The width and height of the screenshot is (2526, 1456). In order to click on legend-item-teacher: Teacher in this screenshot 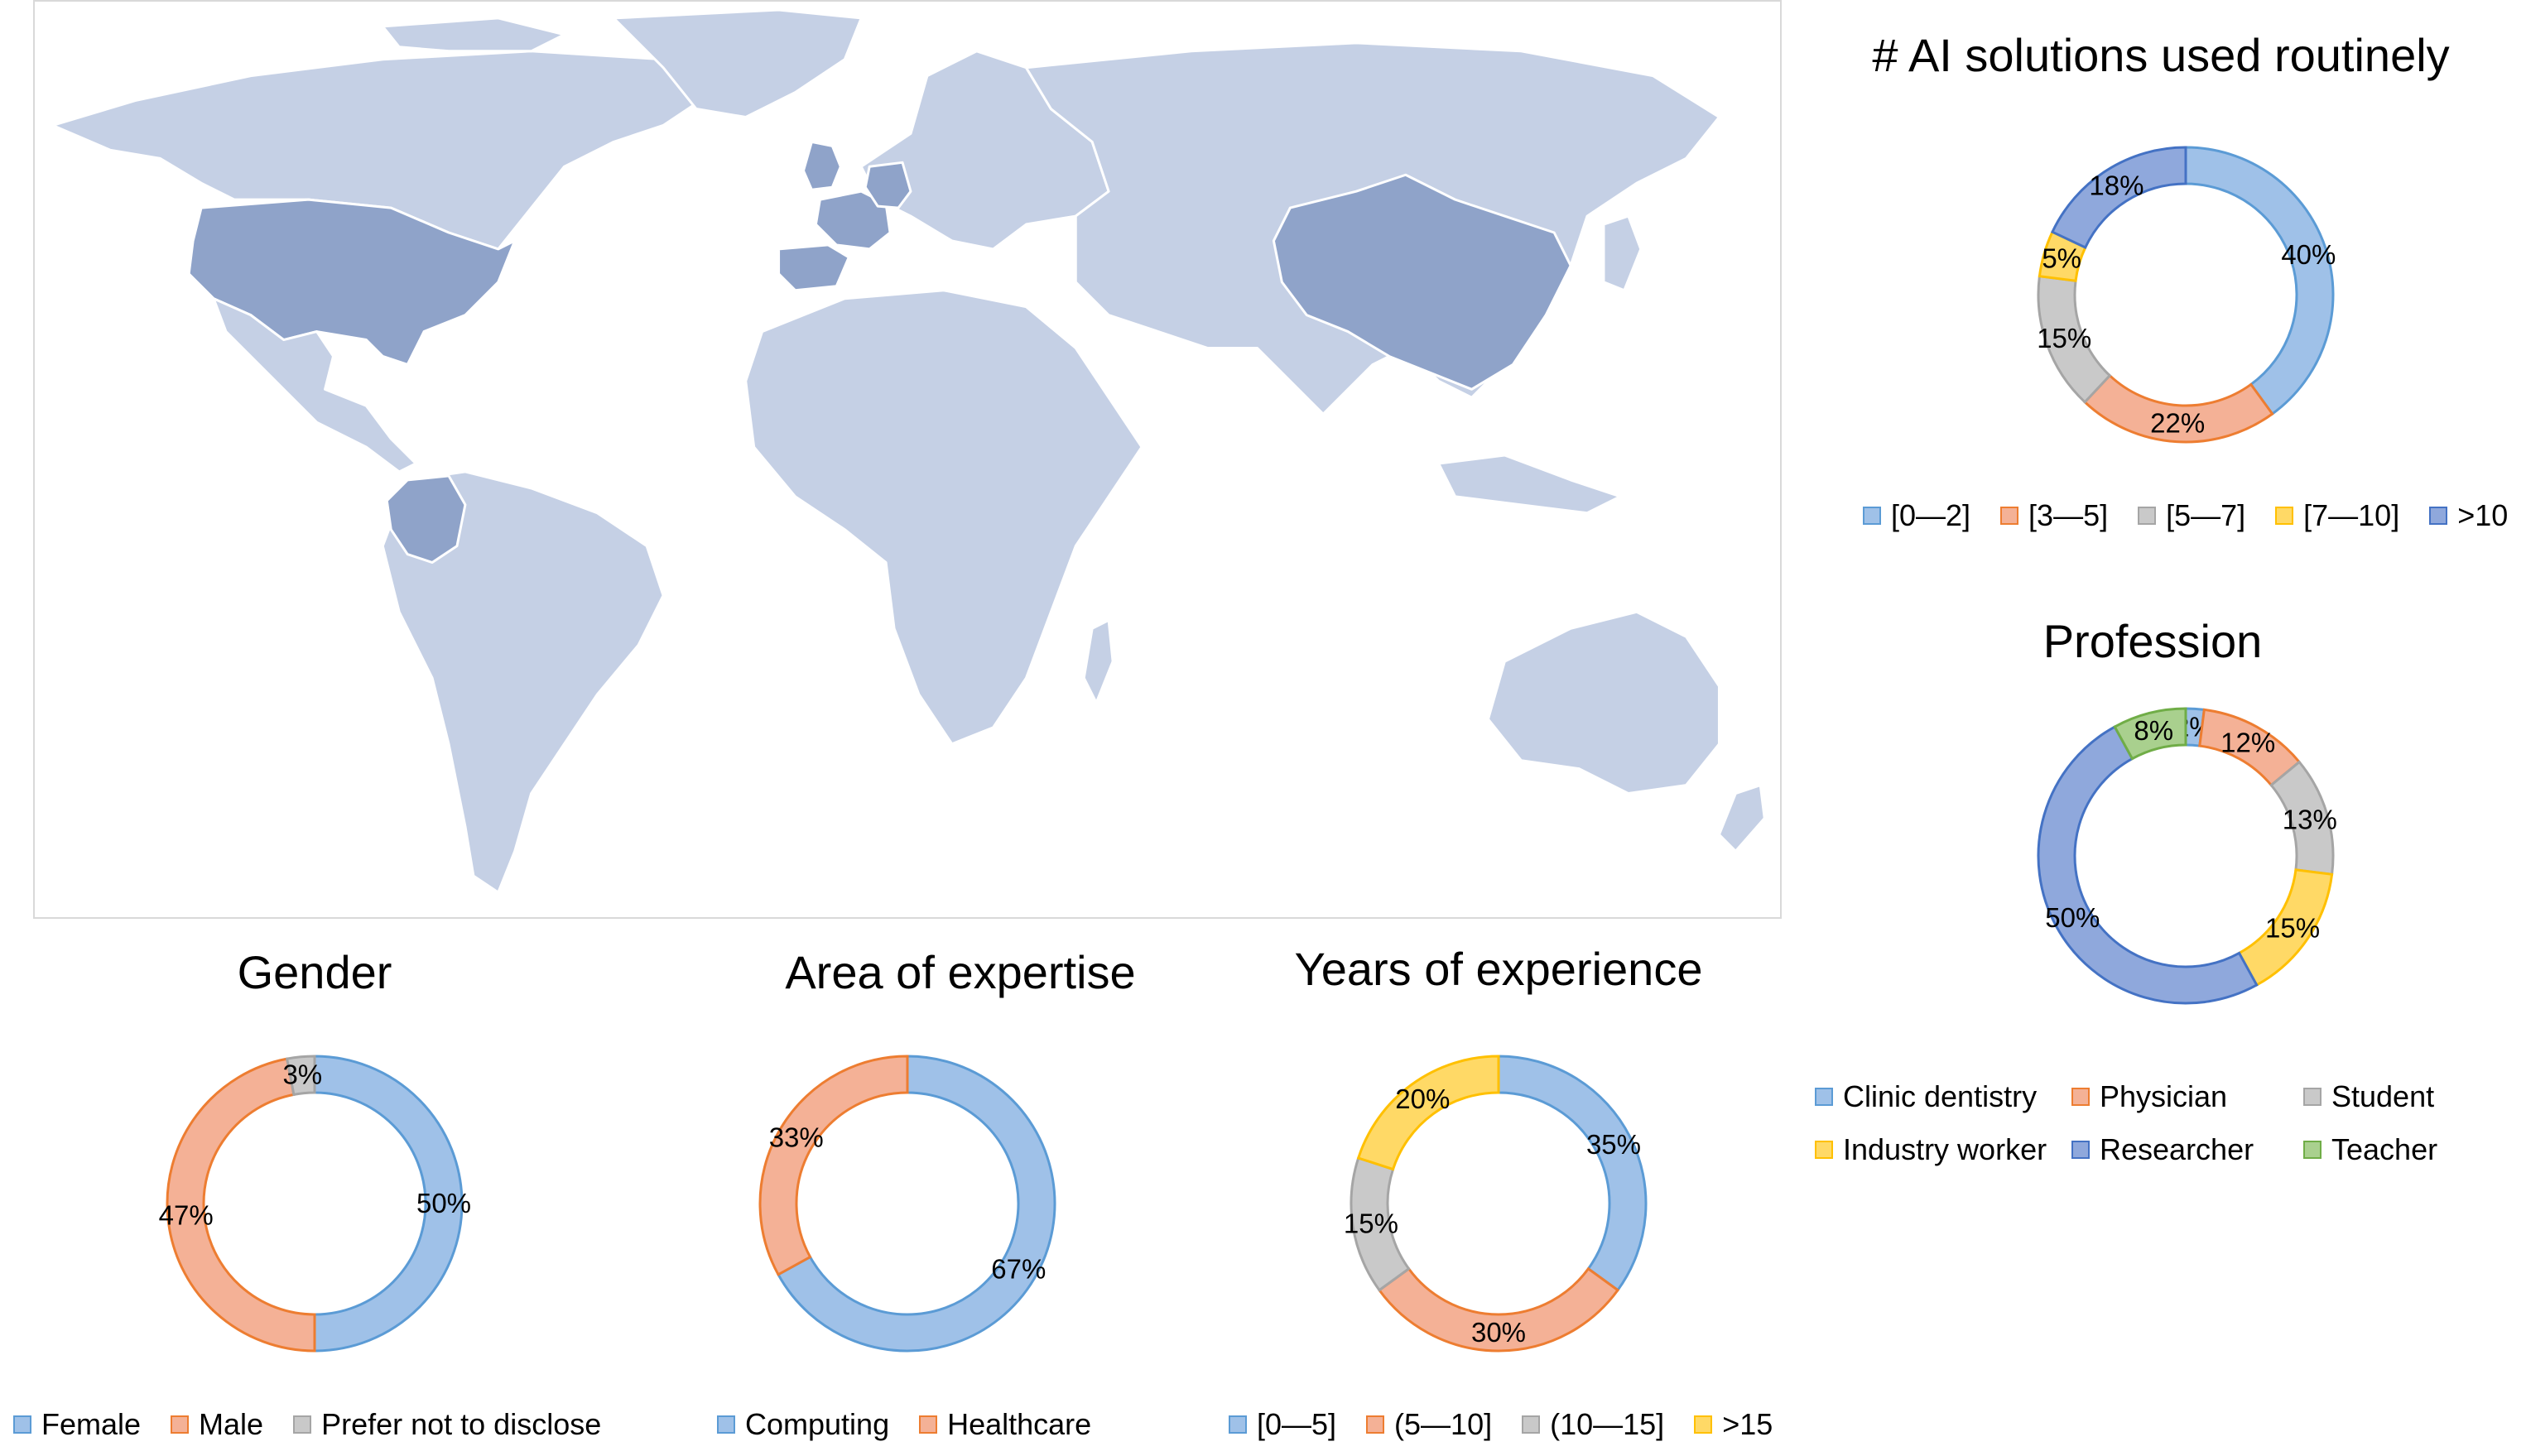, I will do `click(2394, 1149)`.